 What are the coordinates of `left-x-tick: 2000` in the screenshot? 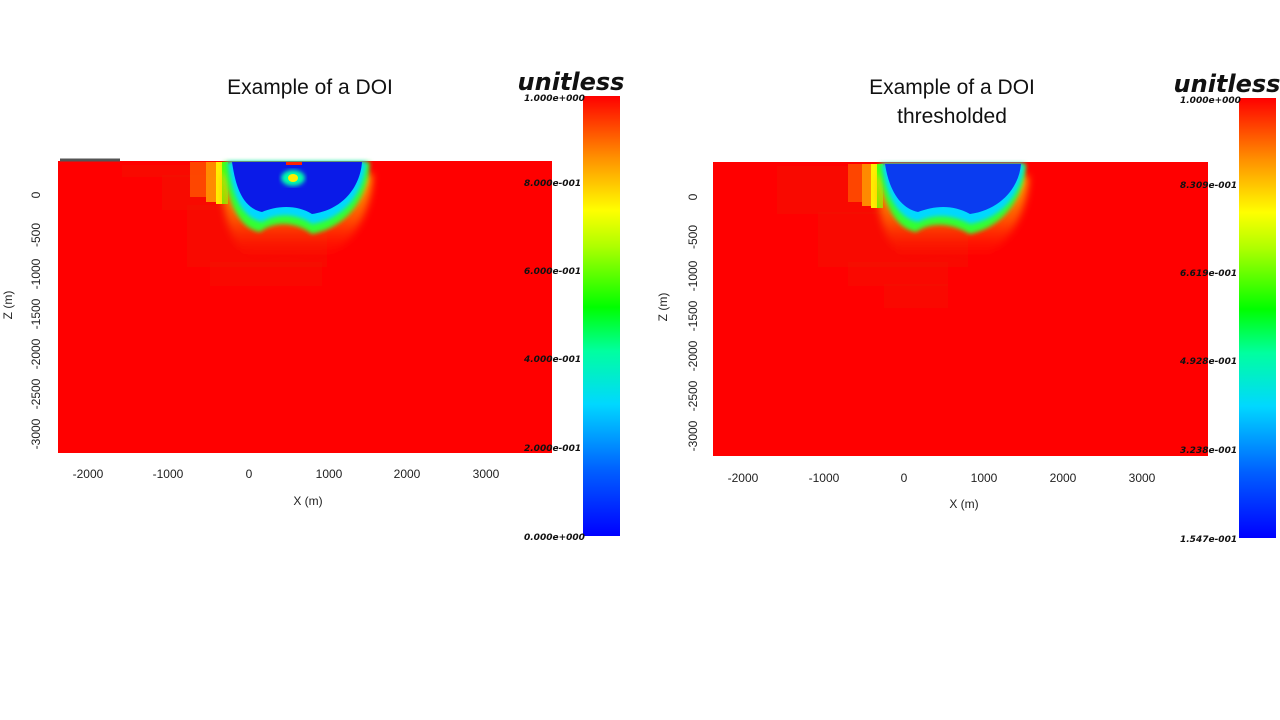 It's located at (407, 474).